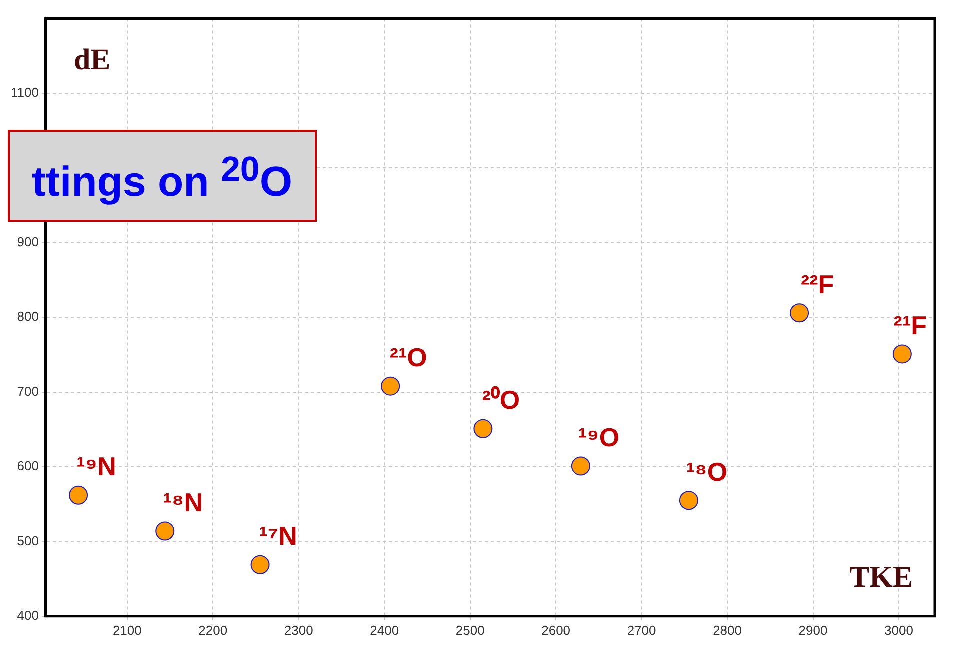 Image resolution: width=953 pixels, height=650 pixels. I want to click on annotation: ²⁰O, so click(501, 400).